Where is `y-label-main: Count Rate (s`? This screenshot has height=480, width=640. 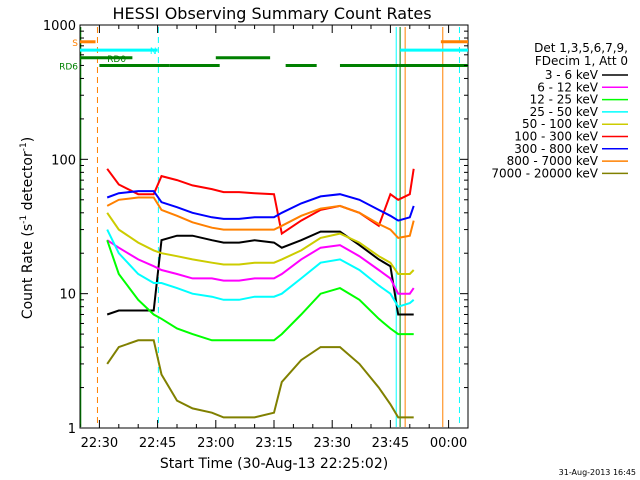 y-label-main: Count Rate (s is located at coordinates (28, 271).